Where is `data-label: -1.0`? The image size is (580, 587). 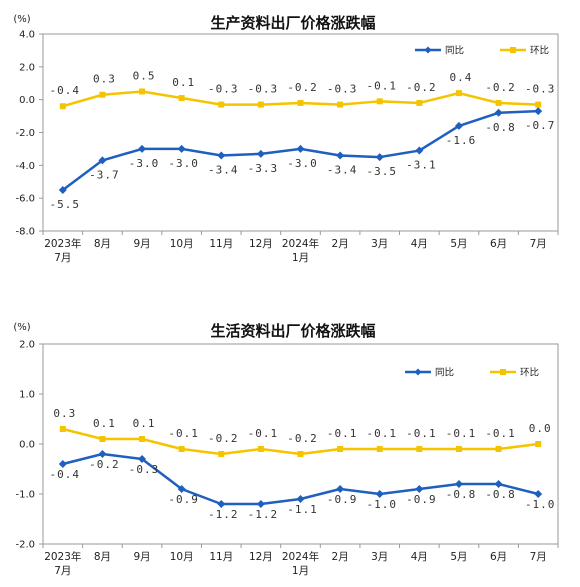
data-label: -1.0 is located at coordinates (381, 504).